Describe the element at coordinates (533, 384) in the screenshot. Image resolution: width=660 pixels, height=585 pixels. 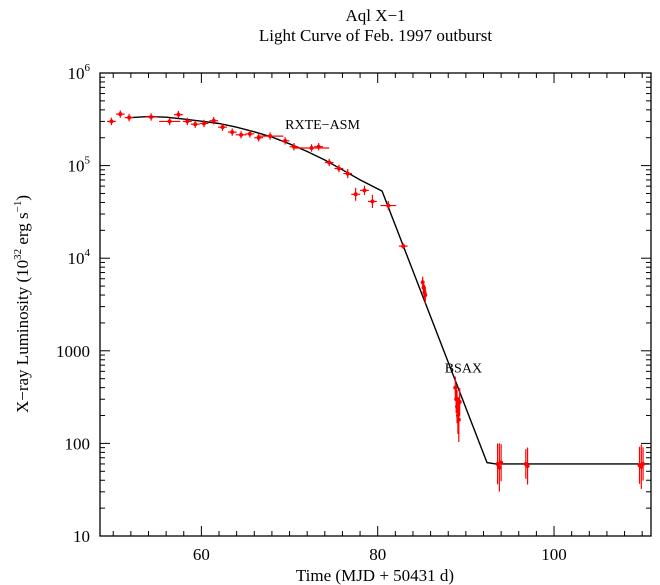
I see `series-bsax` at that location.